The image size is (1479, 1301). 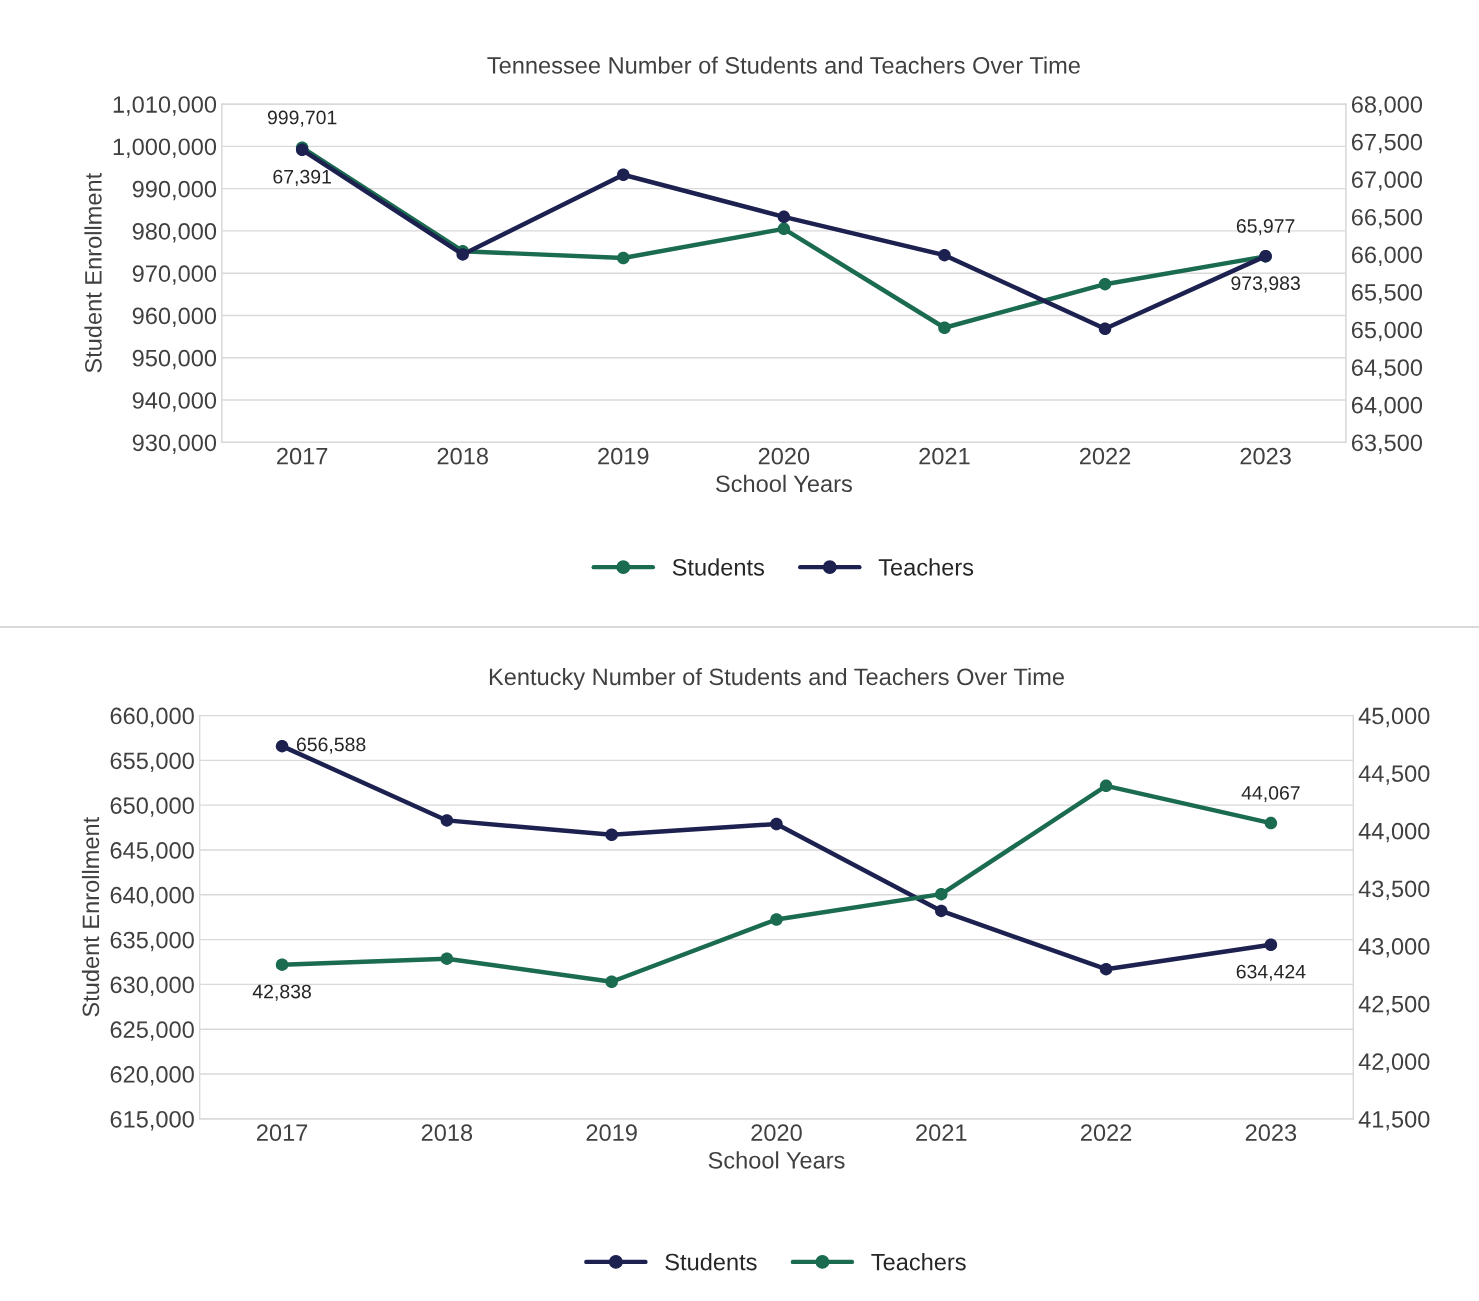 I want to click on y-tick-label: 990,000, so click(x=174, y=190).